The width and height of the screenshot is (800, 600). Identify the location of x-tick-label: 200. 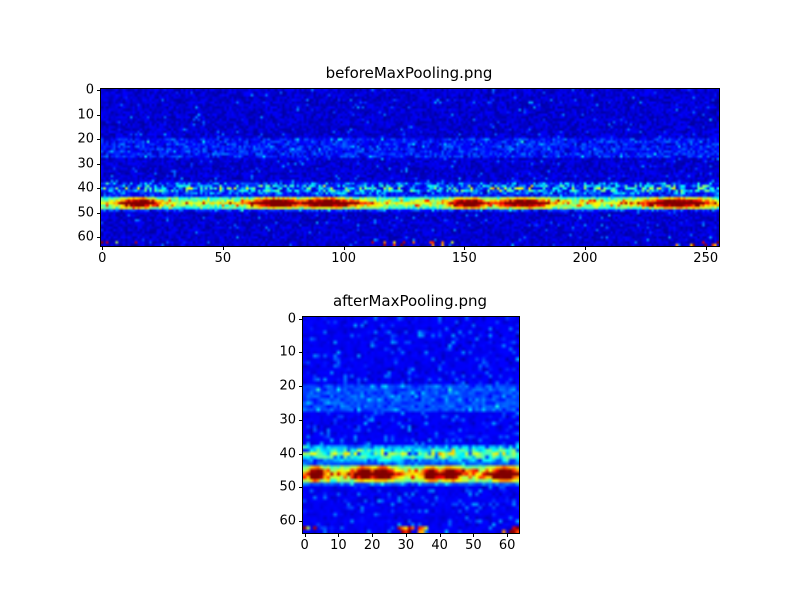
(585, 258).